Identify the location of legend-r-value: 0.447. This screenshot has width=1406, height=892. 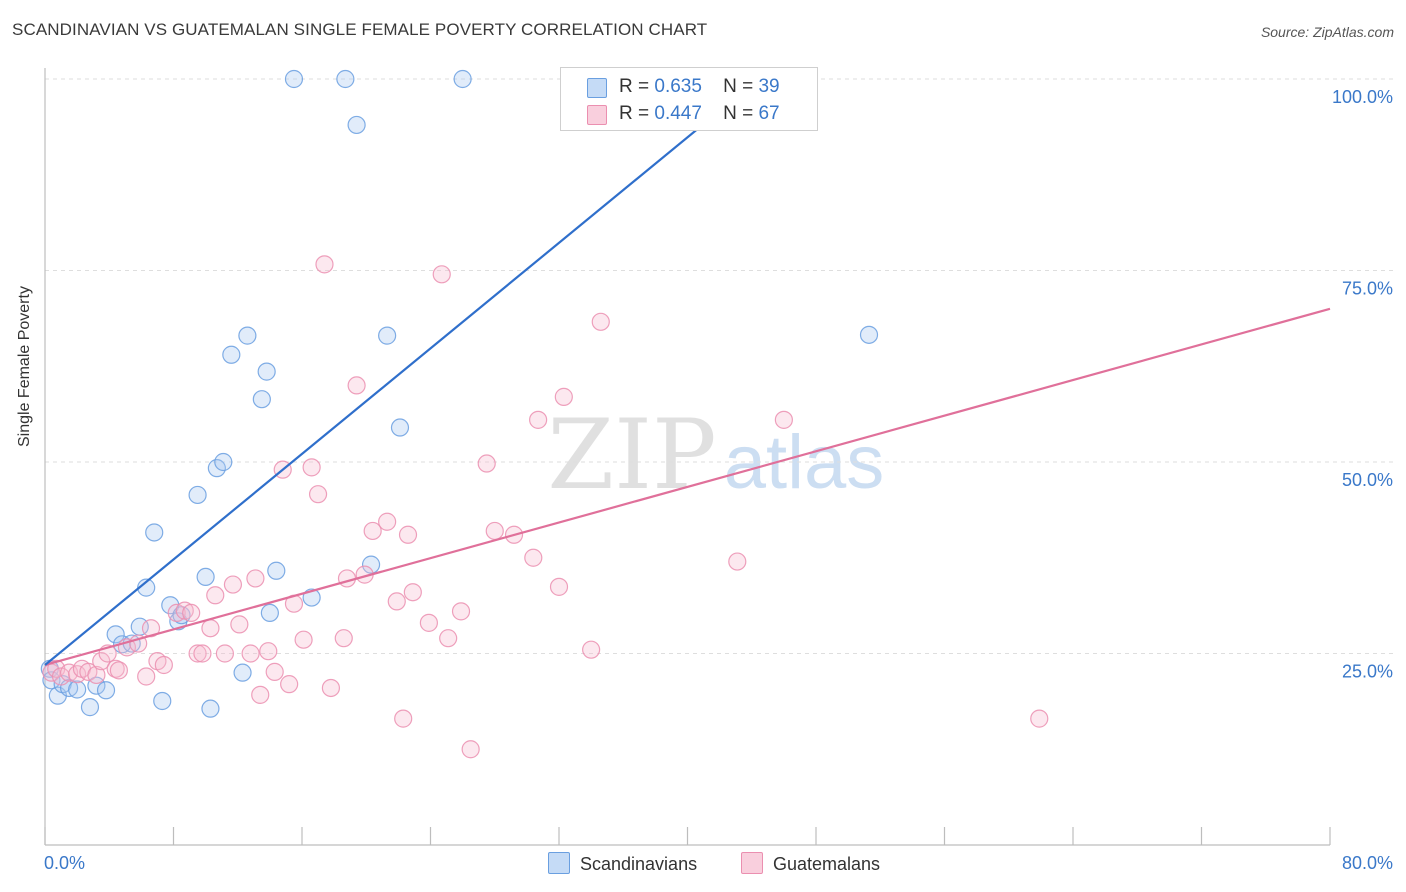
(678, 113).